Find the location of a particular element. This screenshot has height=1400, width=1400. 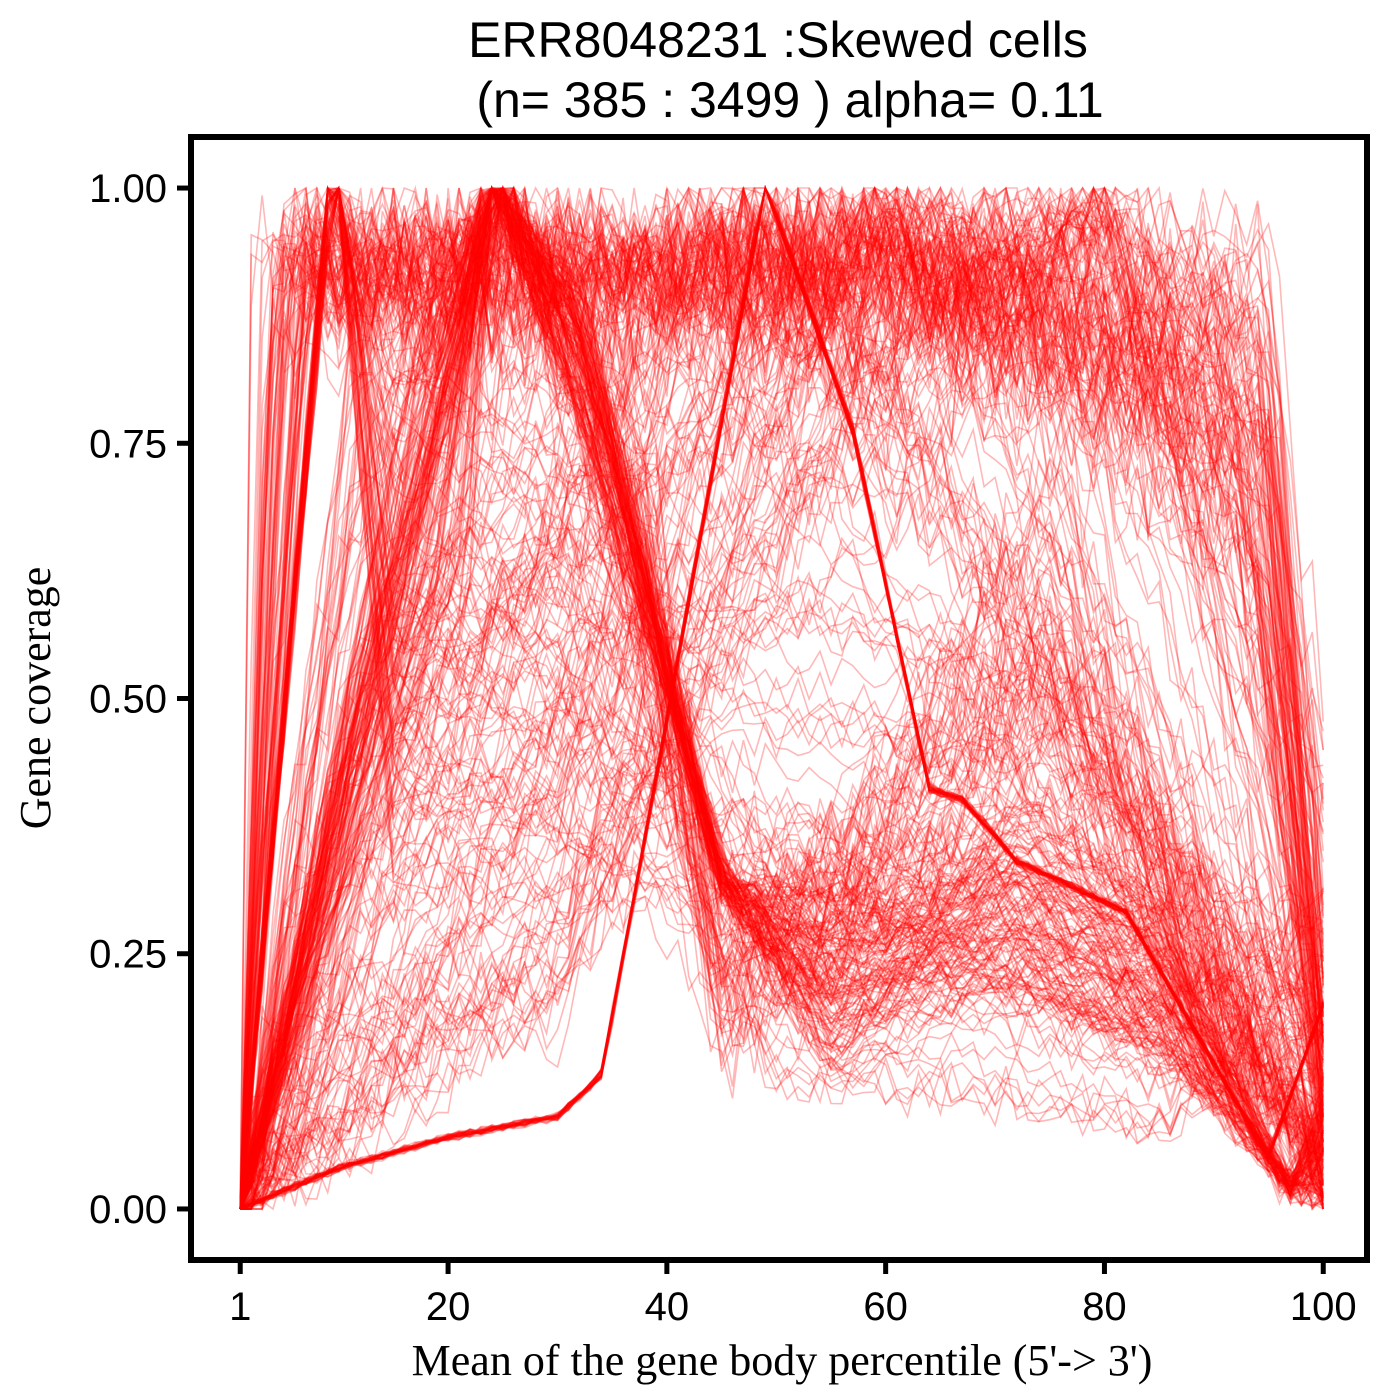

x-tick-label: 1 is located at coordinates (240, 1307).